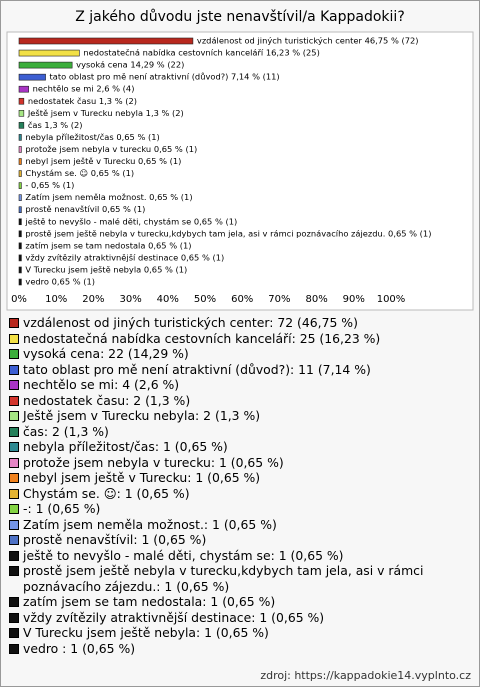 Image resolution: width=480 pixels, height=687 pixels. Describe the element at coordinates (56, 299) in the screenshot. I see `x-tick-label: 10%` at that location.